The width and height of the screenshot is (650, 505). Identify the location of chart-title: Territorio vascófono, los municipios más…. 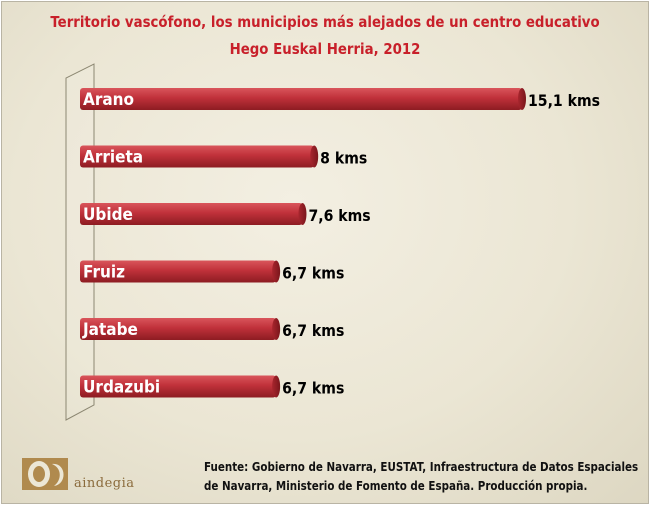
(325, 22).